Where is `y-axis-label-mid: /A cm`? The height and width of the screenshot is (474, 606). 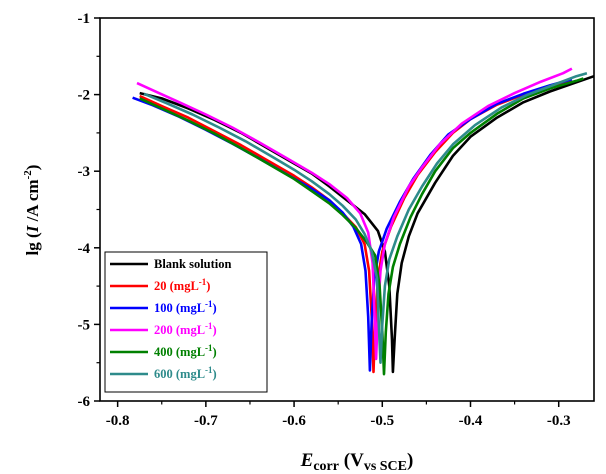 y-axis-label-mid: /A cm is located at coordinates (32, 202).